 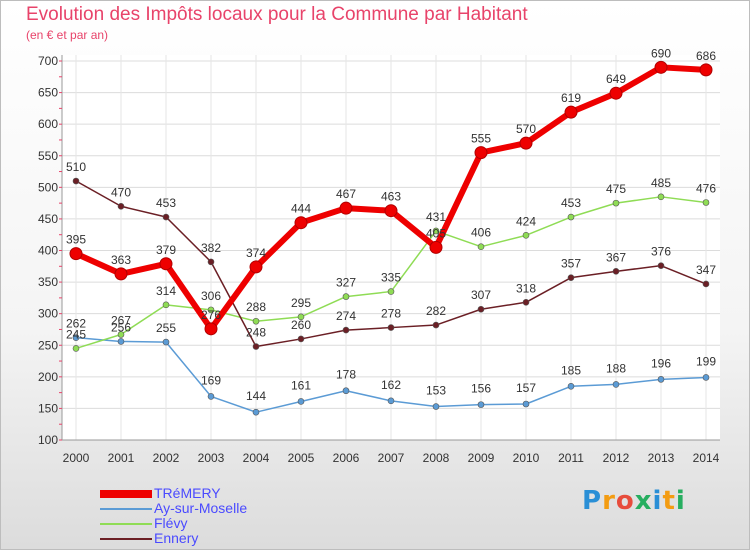 I want to click on data-label: 153, so click(x=436, y=391).